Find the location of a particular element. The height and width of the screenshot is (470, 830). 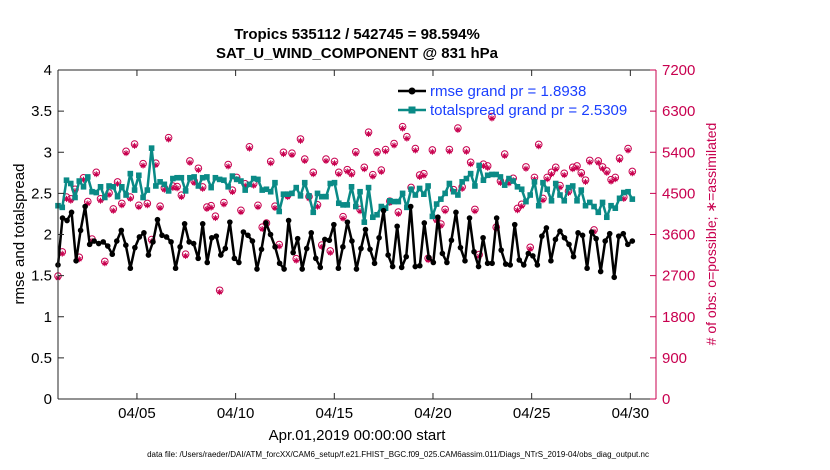

y2-tick-label: 7200 is located at coordinates (678, 70).